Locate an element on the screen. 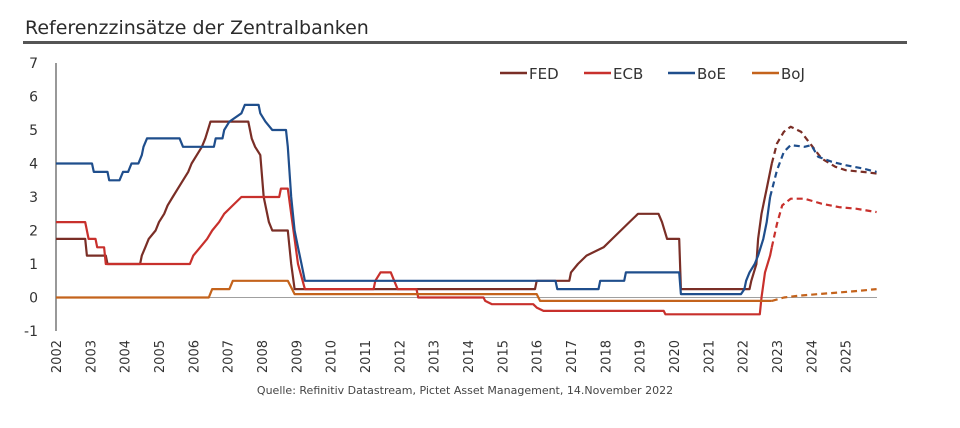 The height and width of the screenshot is (428, 960). x-tick-label: 2017 is located at coordinates (572, 356).